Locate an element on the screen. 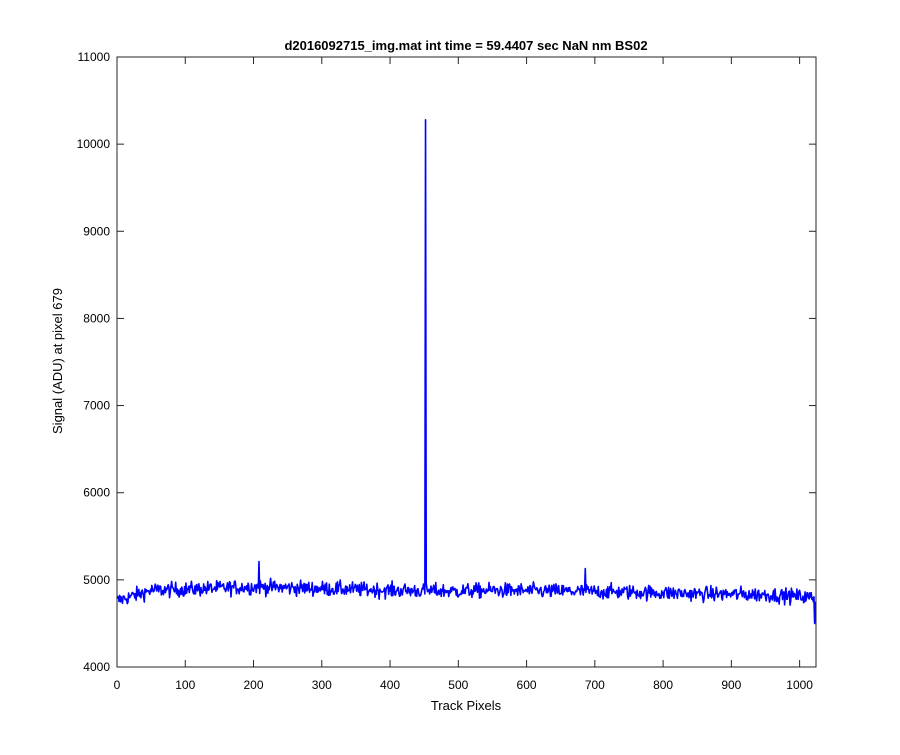 The width and height of the screenshot is (900, 755). y-tick-label: 4000 is located at coordinates (96, 667).